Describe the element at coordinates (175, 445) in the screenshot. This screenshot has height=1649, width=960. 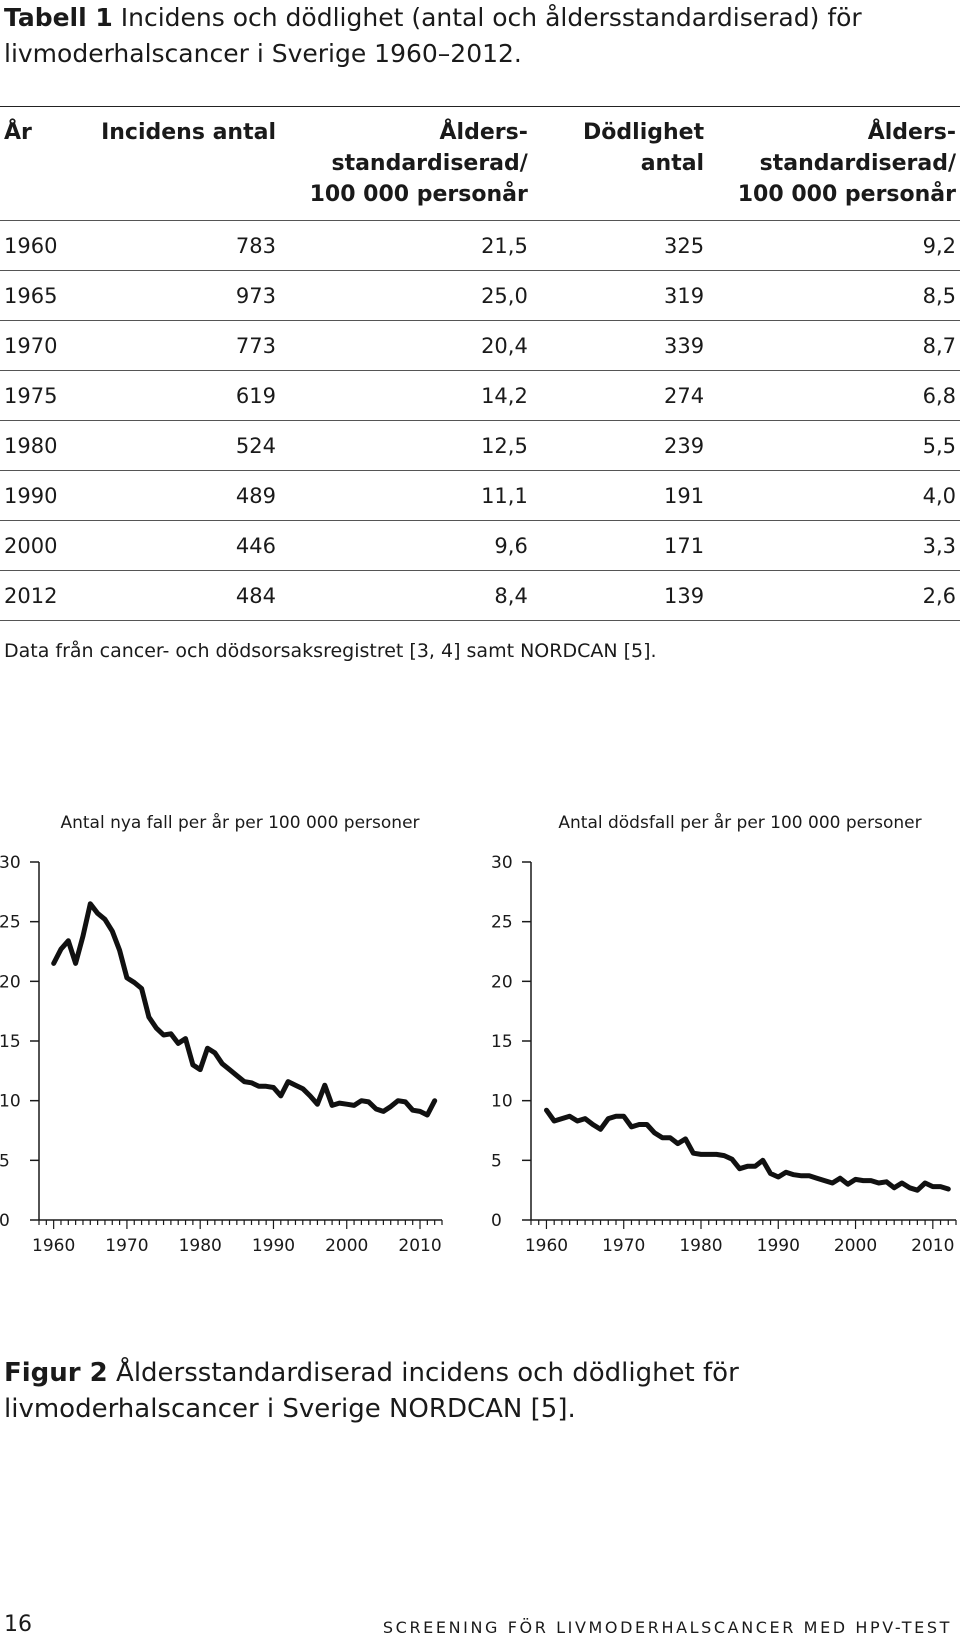
I see `cell-incidence-count: 524` at that location.